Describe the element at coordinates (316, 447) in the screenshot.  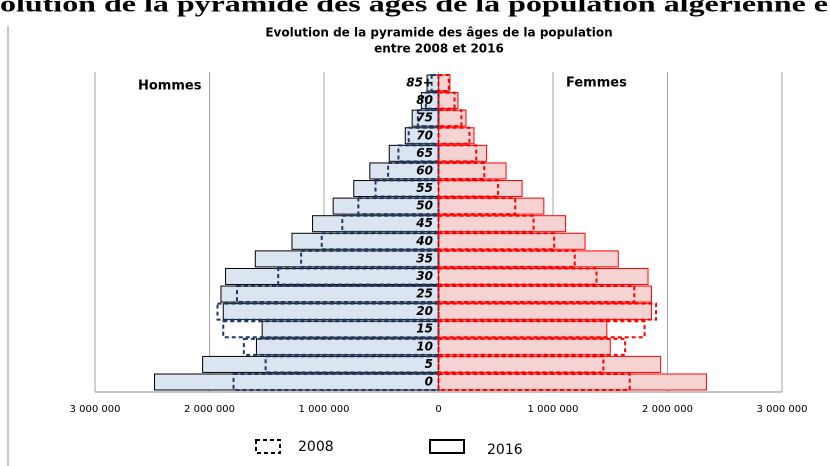
I see `legend-label: 2008` at that location.